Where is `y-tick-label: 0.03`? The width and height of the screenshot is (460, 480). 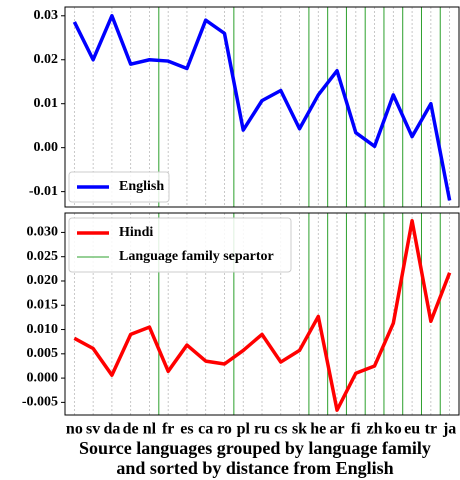
y-tick-label: 0.03 is located at coordinates (46, 15).